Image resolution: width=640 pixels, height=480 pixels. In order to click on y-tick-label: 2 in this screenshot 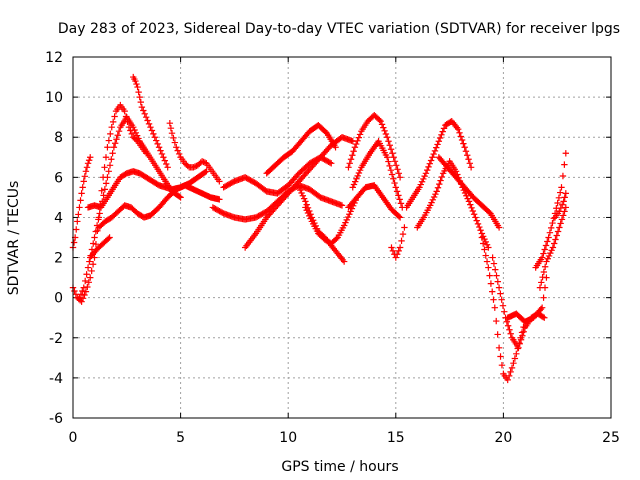, I will do `click(58, 259)`.